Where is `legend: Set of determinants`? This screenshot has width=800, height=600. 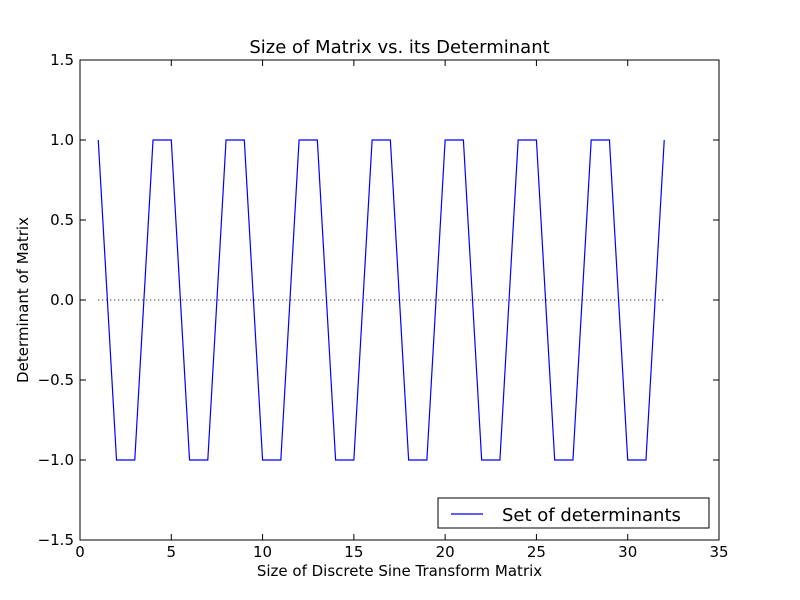 legend: Set of determinants is located at coordinates (573, 513).